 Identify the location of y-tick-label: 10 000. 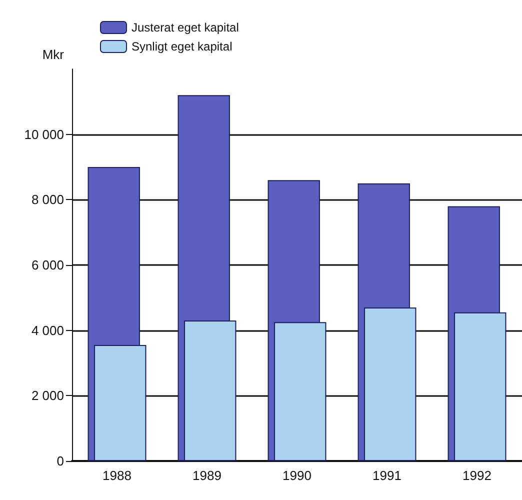
(44, 134).